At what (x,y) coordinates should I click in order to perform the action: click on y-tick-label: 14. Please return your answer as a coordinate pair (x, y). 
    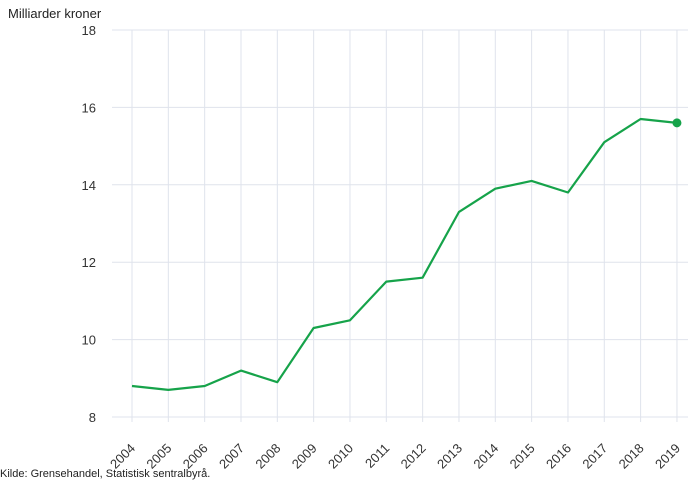
    Looking at the image, I should click on (89, 185).